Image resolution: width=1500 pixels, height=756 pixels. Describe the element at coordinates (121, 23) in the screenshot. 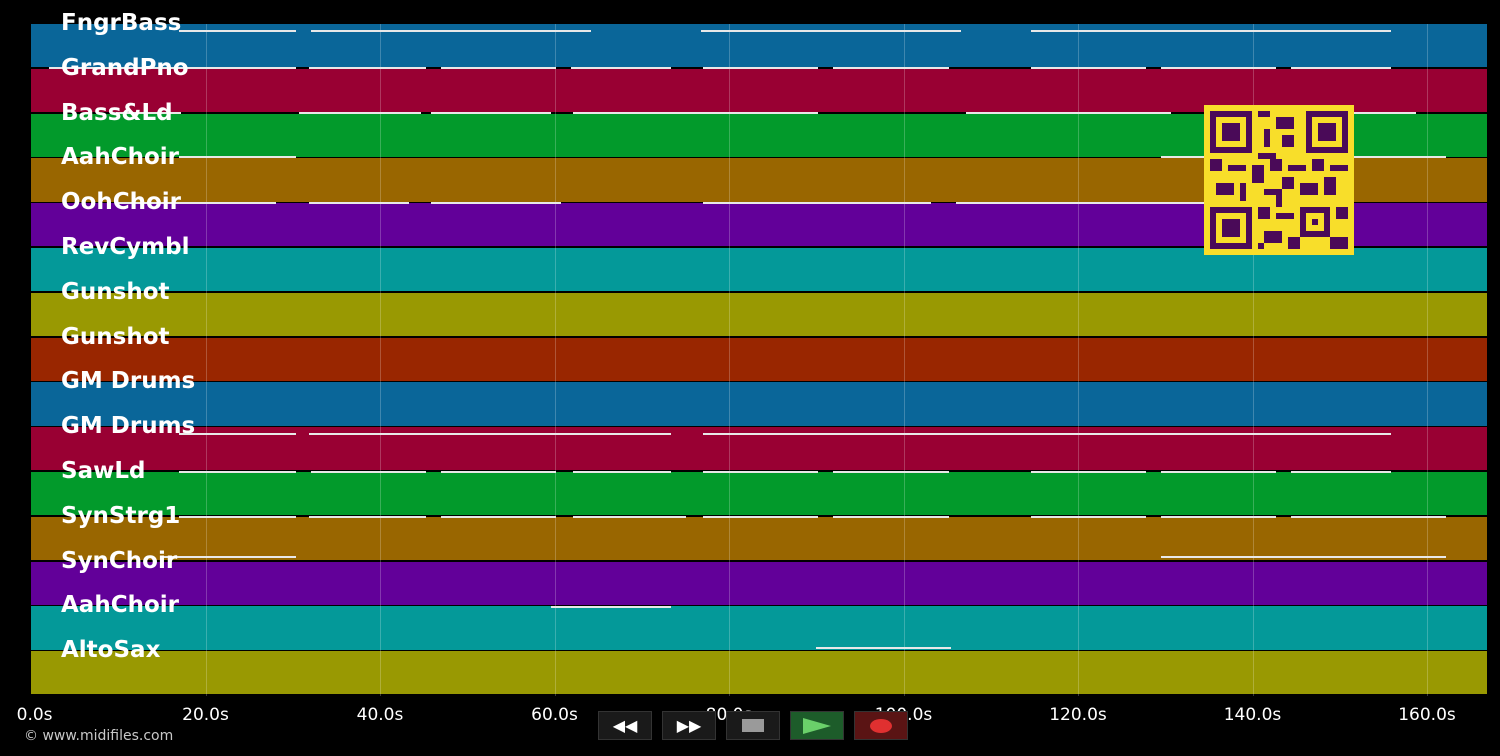

I see `track-label: FngrBass` at that location.